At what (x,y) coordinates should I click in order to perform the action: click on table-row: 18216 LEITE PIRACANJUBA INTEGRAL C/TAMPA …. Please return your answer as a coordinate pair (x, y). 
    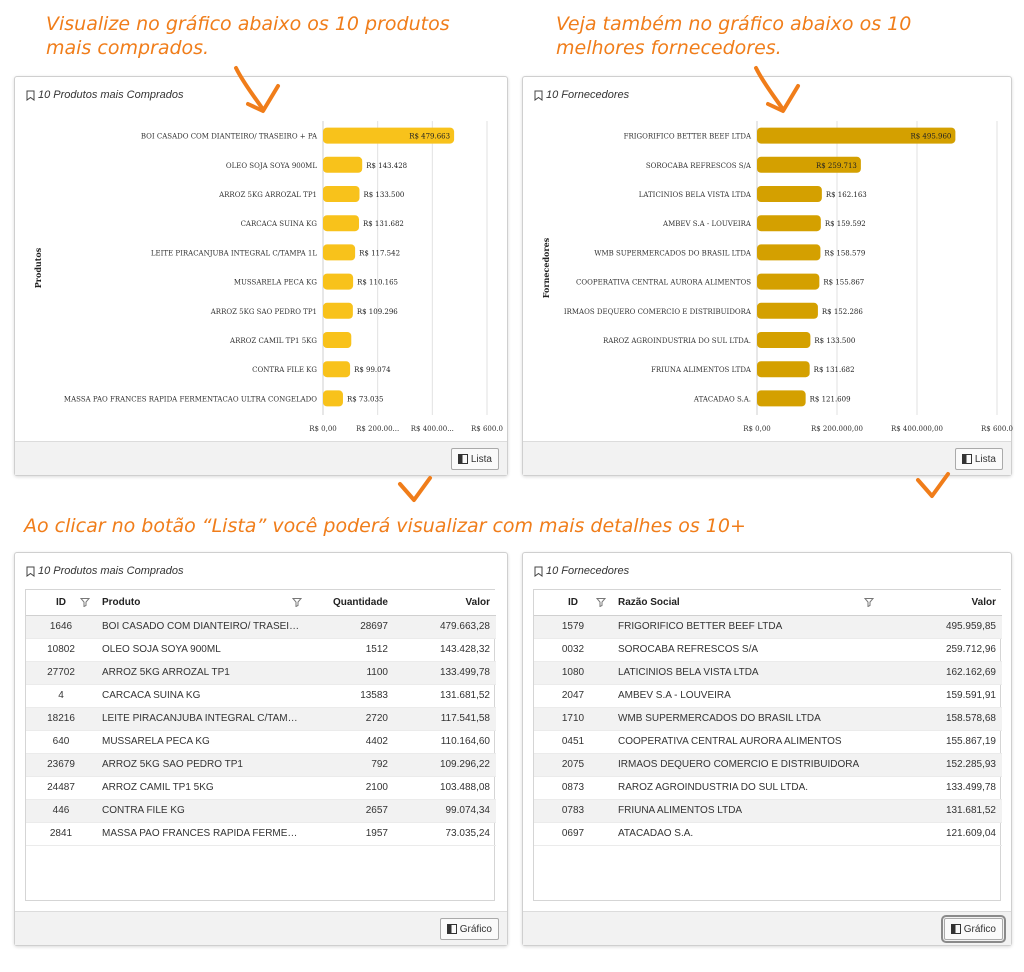
    Looking at the image, I should click on (261, 719).